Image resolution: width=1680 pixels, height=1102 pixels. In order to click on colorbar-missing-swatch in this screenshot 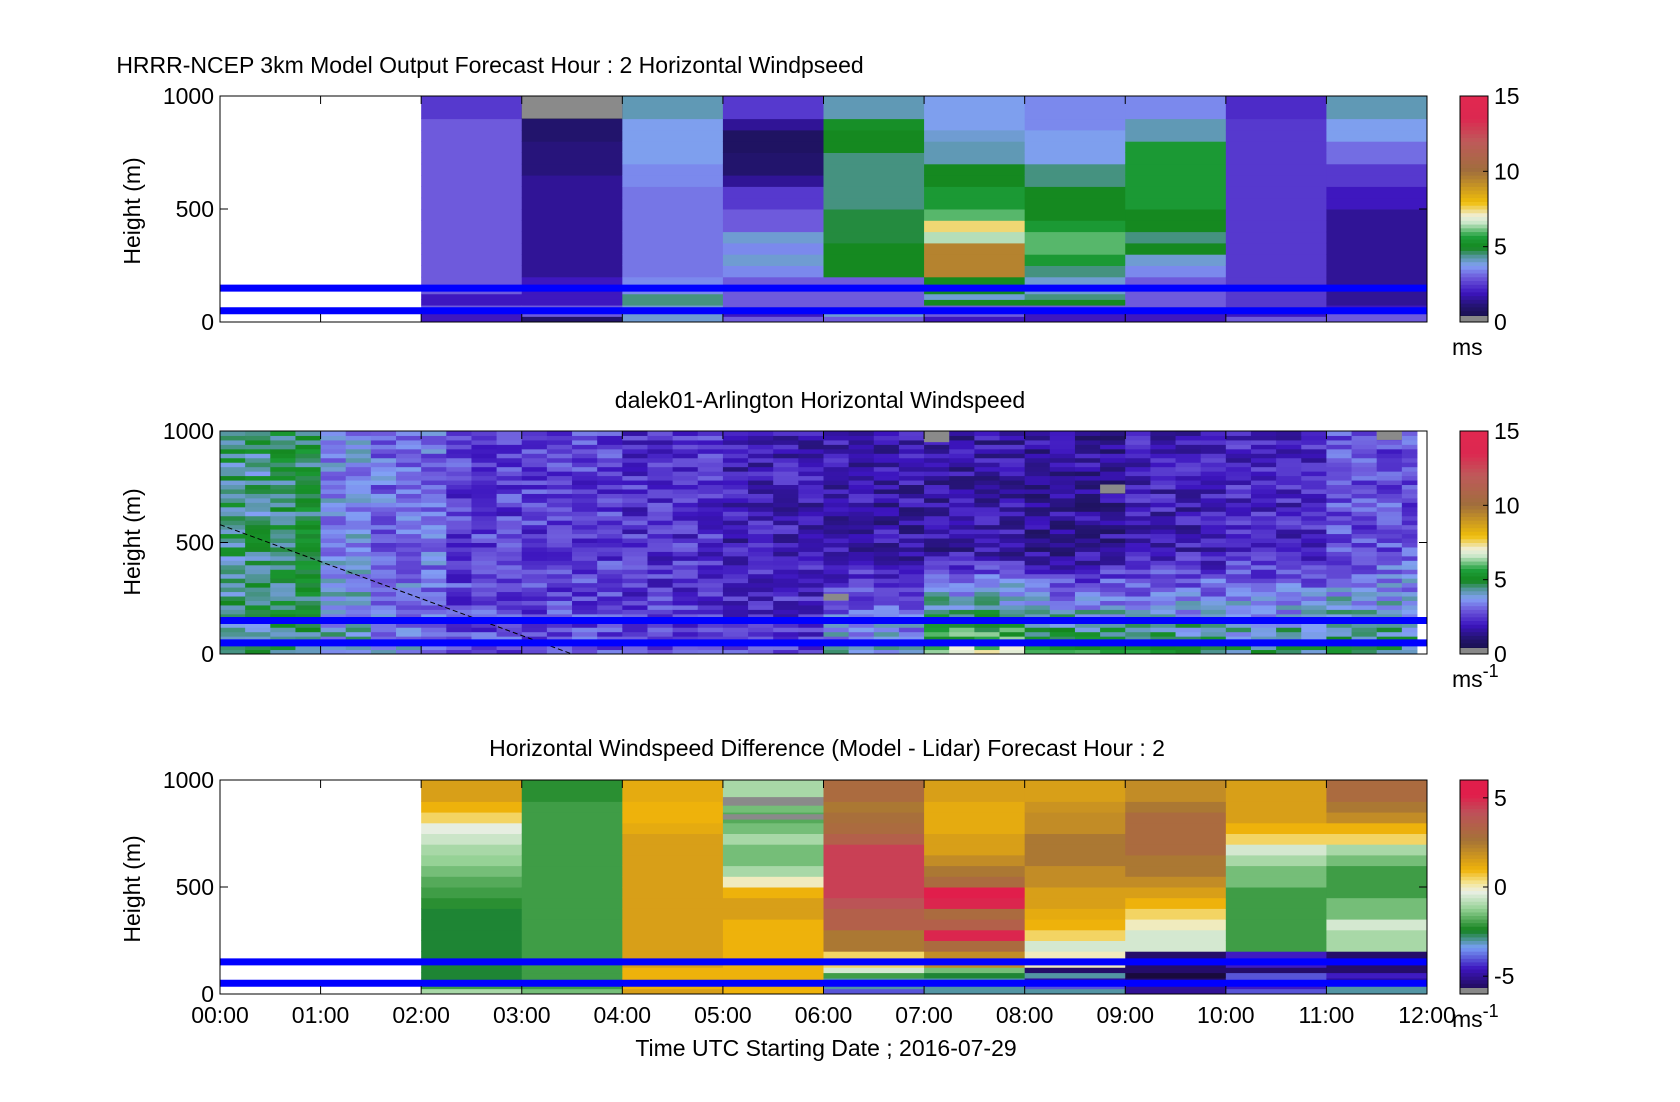, I will do `click(1474, 651)`.